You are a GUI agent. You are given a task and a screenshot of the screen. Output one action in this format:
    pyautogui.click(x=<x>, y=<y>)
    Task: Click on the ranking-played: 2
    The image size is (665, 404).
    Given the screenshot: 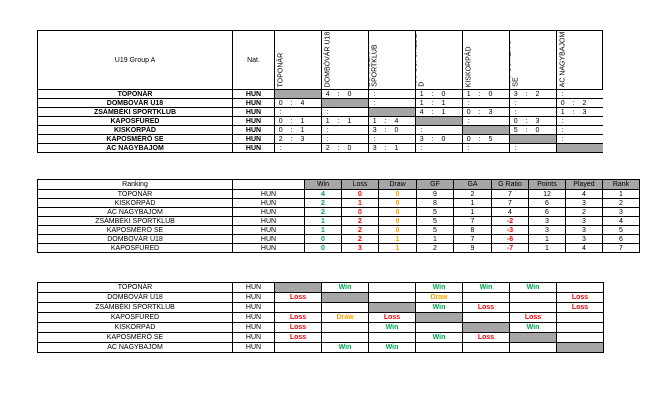 What is the action you would take?
    pyautogui.click(x=584, y=212)
    